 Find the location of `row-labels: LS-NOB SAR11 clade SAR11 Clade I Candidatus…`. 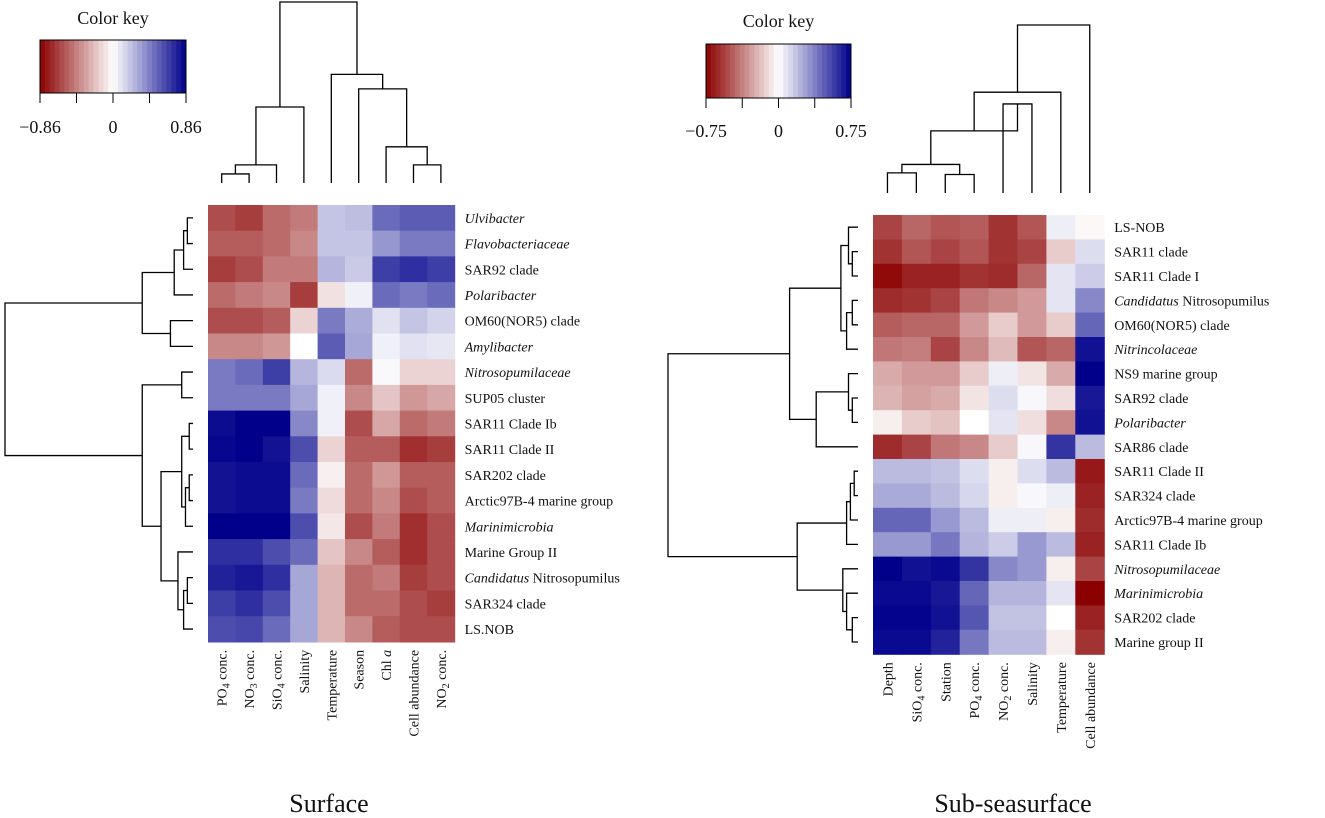

row-labels: LS-NOB SAR11 clade SAR11 Clade I Candidatus… is located at coordinates (1191, 436).